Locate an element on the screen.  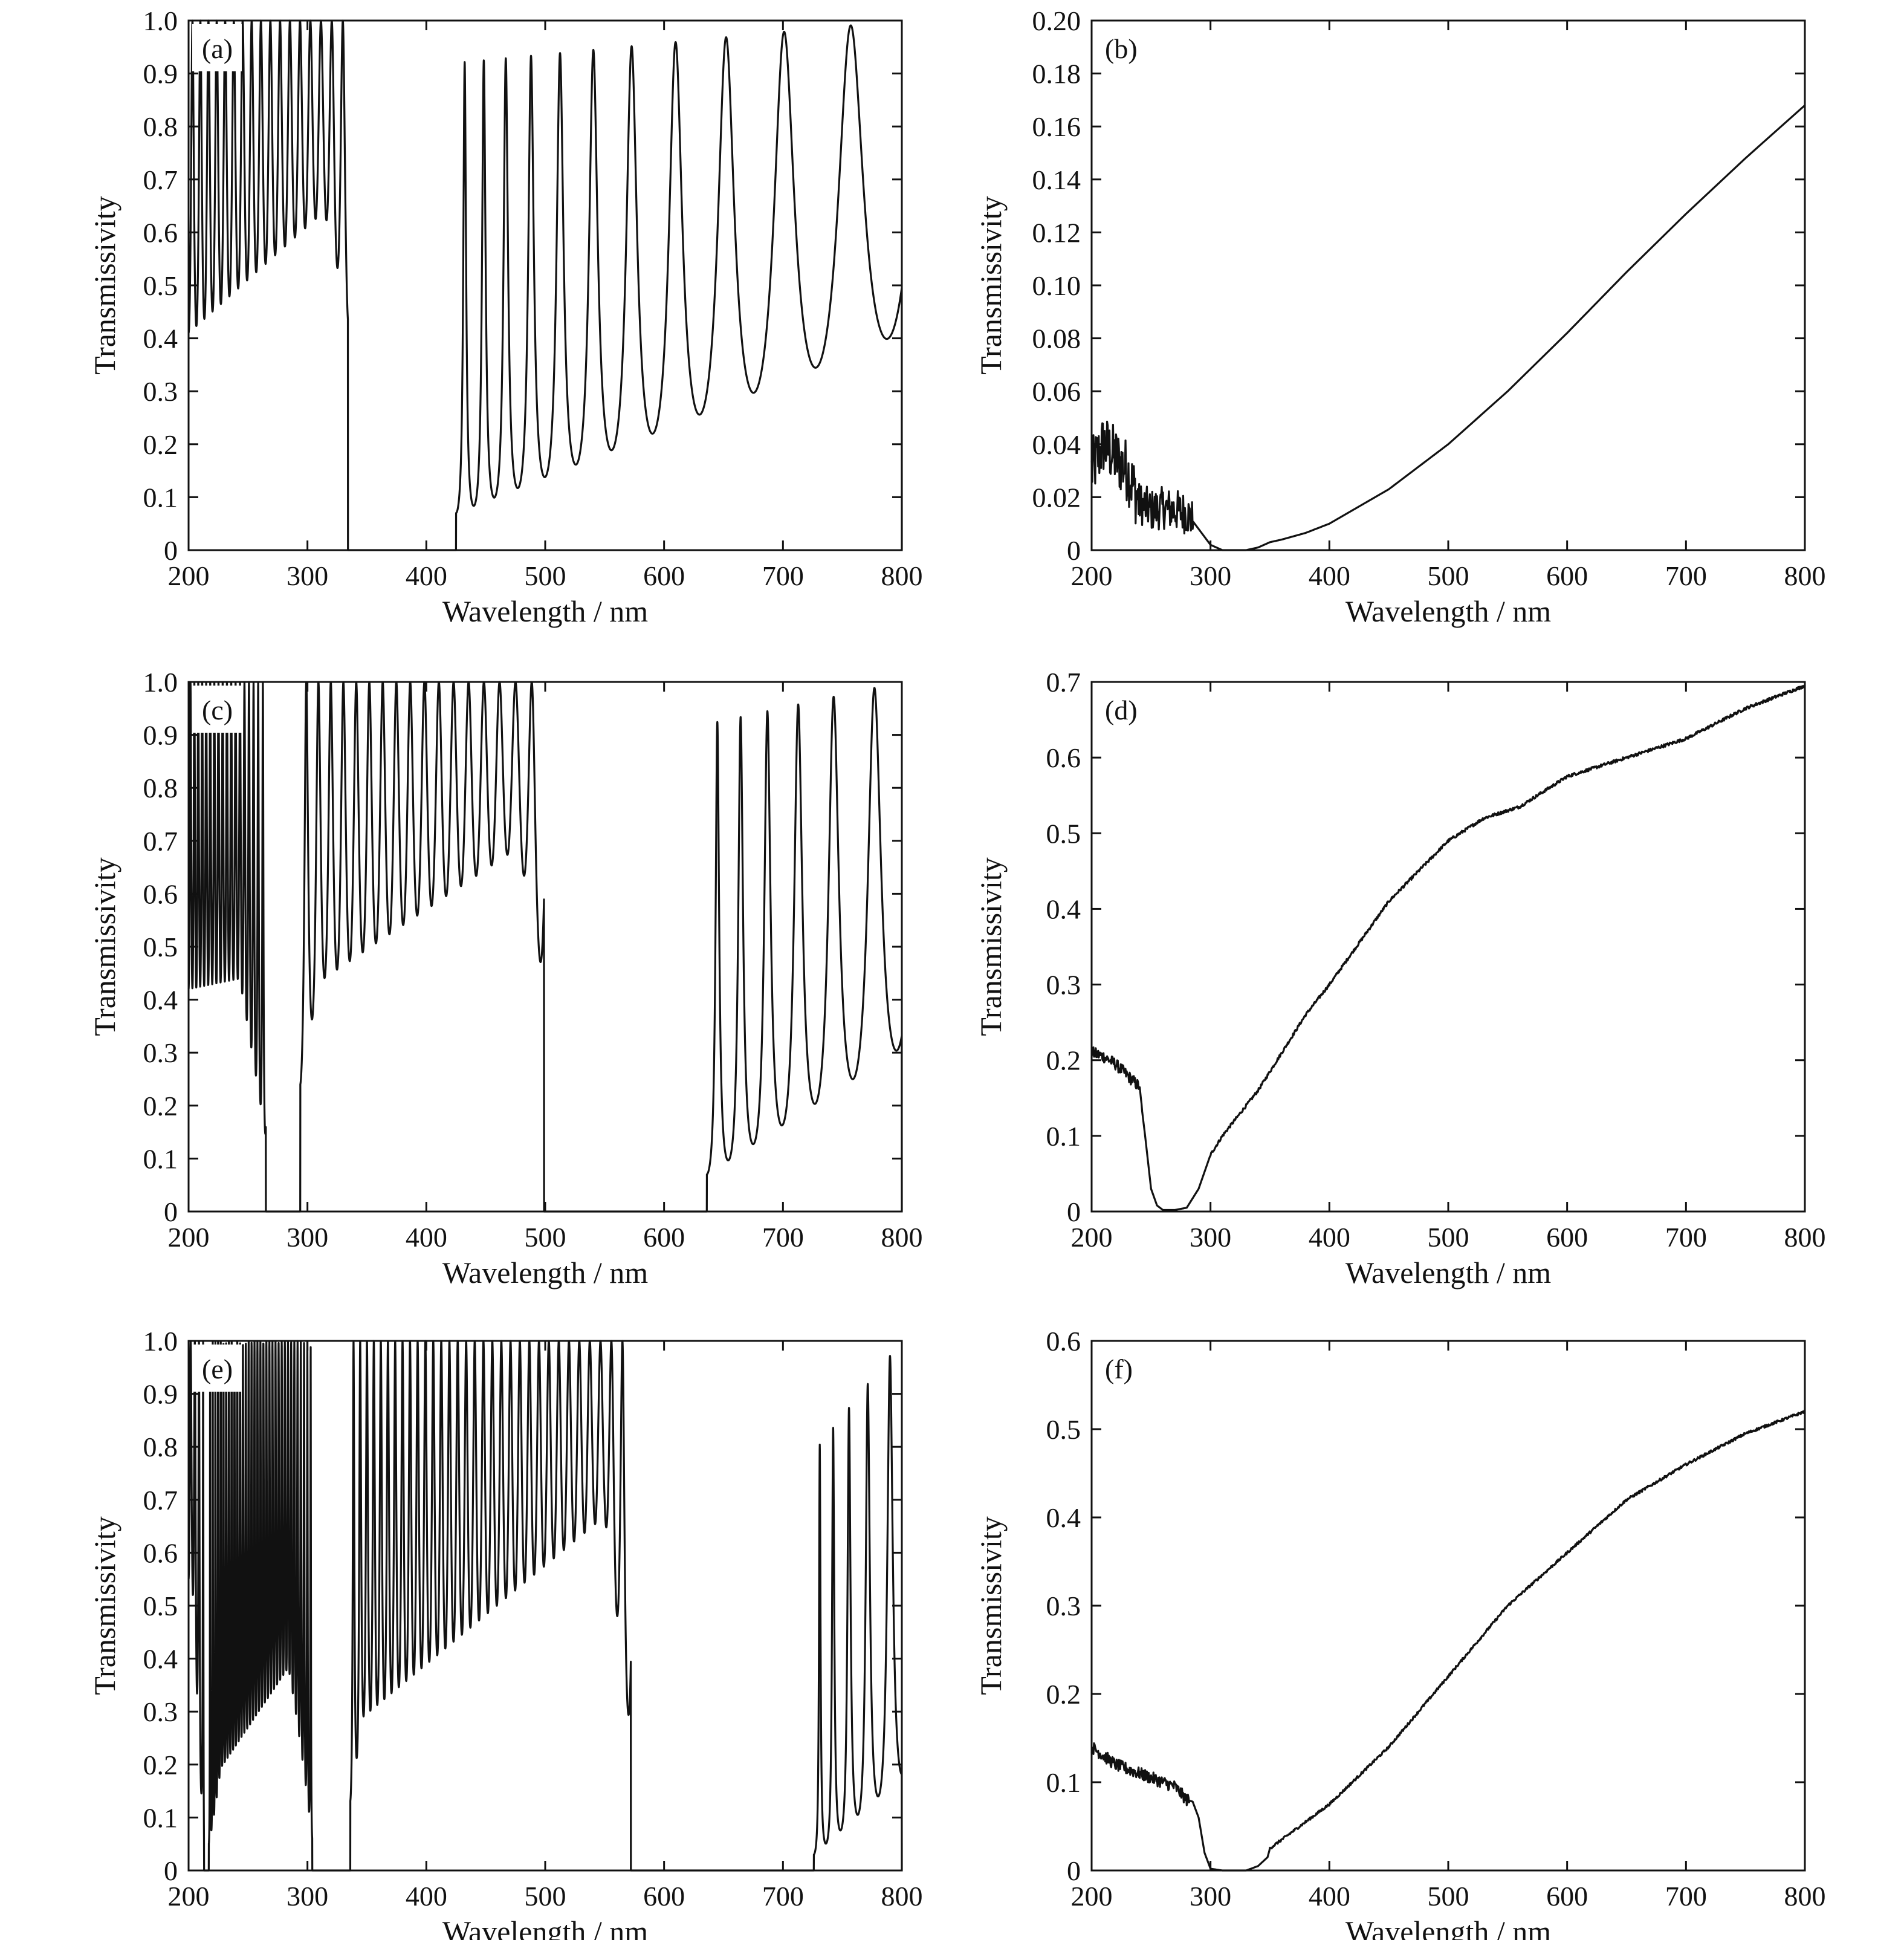
plot-frame-d is located at coordinates (1448, 947).